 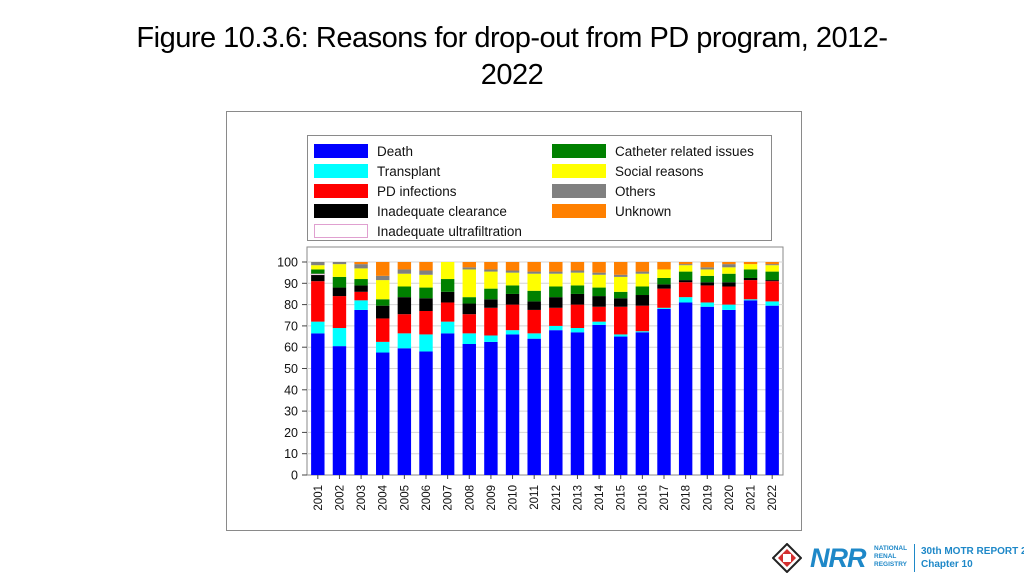 I want to click on x-tick-label: 2003, so click(x=362, y=498).